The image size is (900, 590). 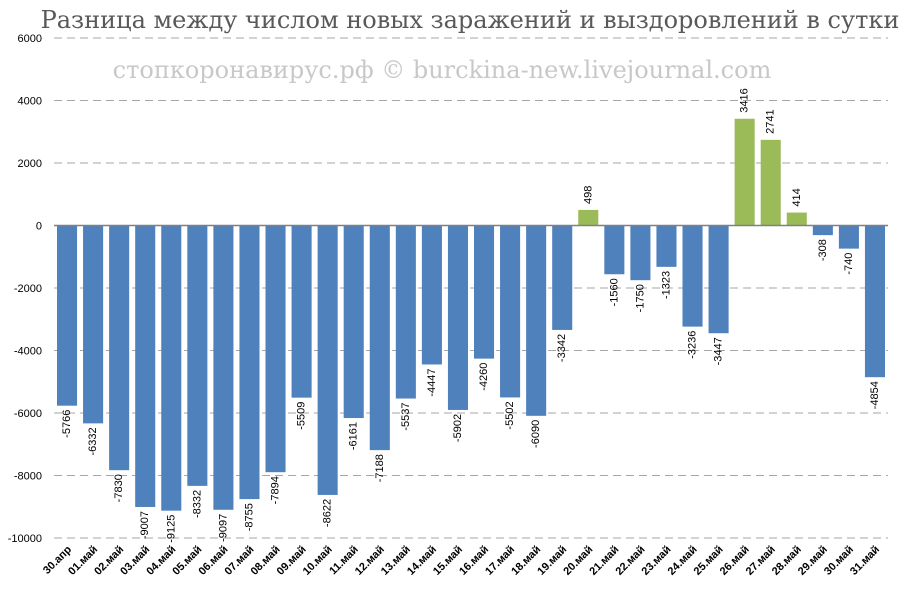 What do you see at coordinates (562, 348) in the screenshot?
I see `data-label: -3342` at bounding box center [562, 348].